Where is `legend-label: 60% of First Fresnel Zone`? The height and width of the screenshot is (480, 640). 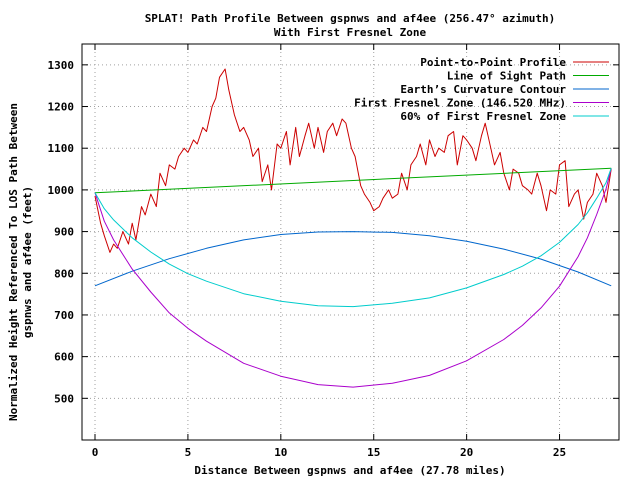 legend-label: 60% of First Fresnel Zone is located at coordinates (483, 116).